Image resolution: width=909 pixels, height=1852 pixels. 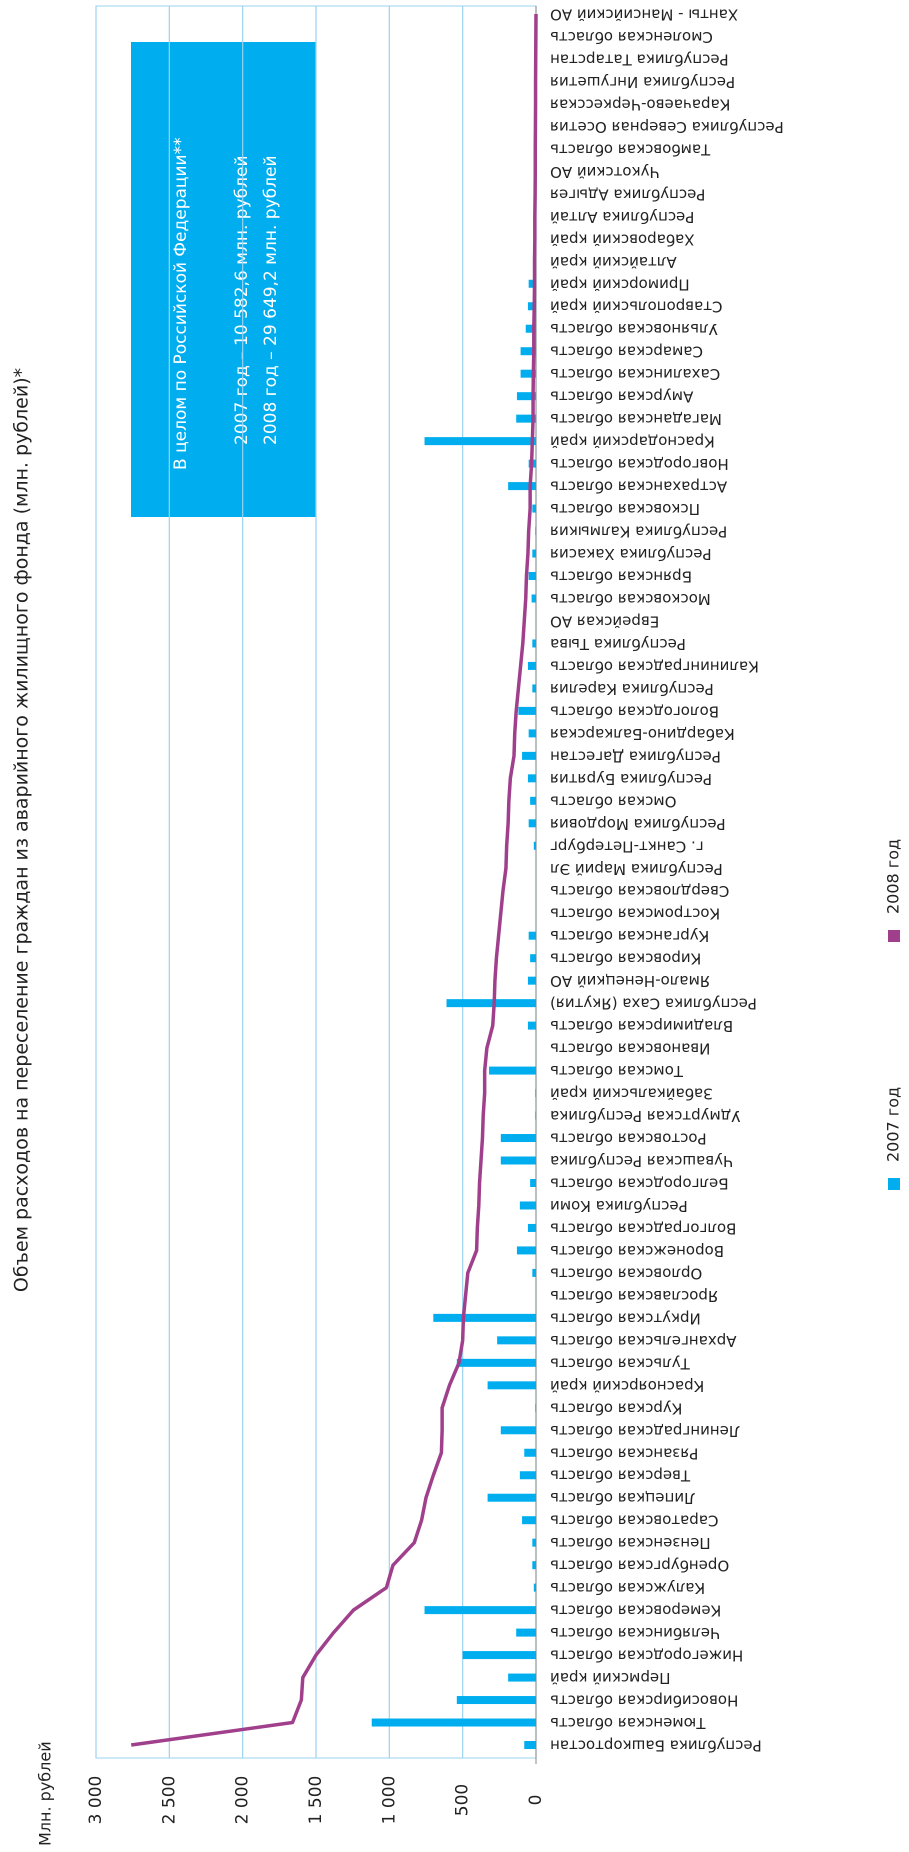 What do you see at coordinates (630, 1049) in the screenshot?
I see `x-tick-label: Ивановская область` at bounding box center [630, 1049].